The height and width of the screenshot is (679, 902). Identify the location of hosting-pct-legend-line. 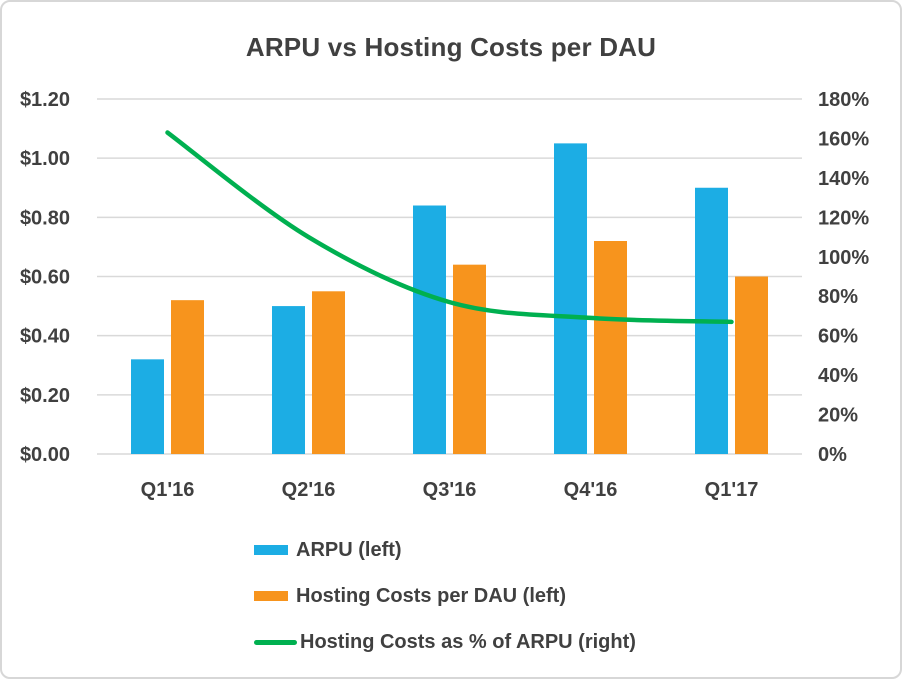
(275, 642).